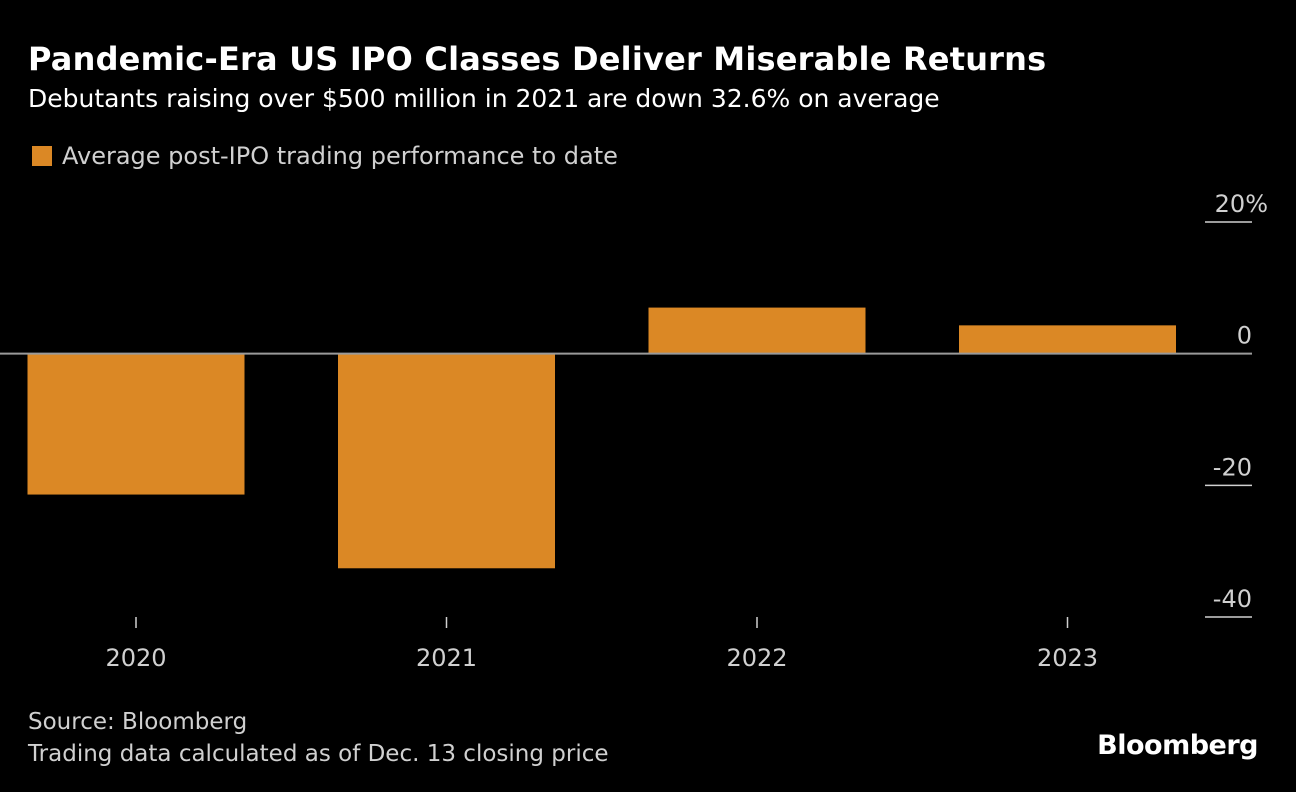 The image size is (1296, 792). Describe the element at coordinates (1177, 745) in the screenshot. I see `bloomberg-logo: Bloomberg` at that location.